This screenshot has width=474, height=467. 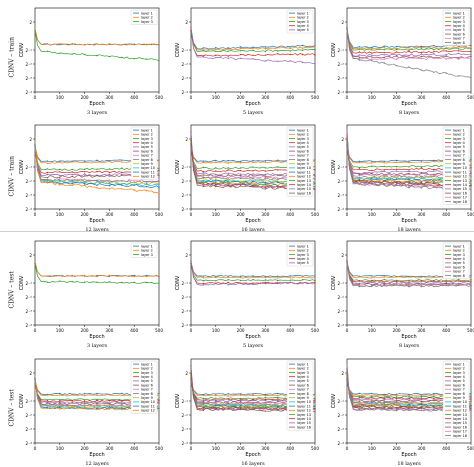 What do you see at coordinates (304, 423) in the screenshot?
I see `legend-entry: layer 15` at bounding box center [304, 423].